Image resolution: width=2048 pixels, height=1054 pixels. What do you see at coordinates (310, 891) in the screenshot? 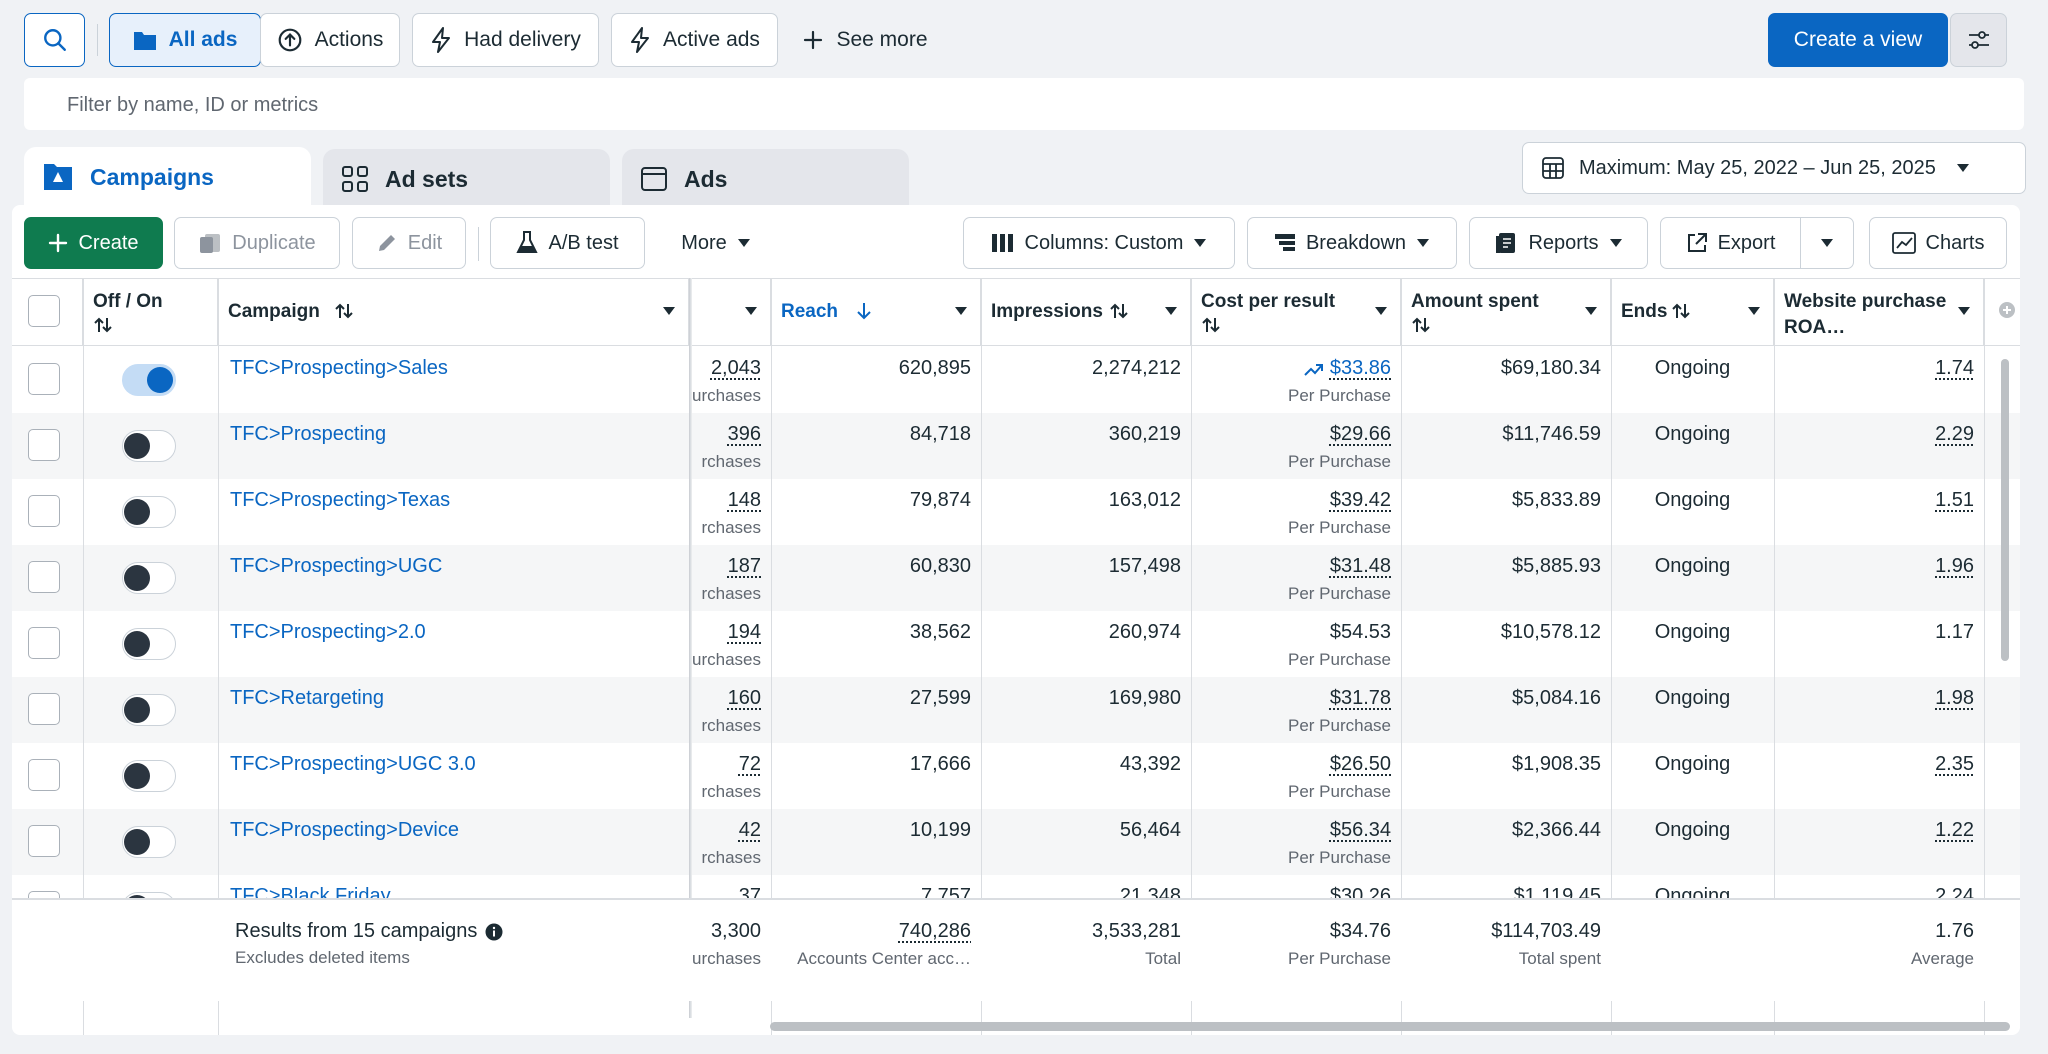
I see `campaign-name-link: TFC>Black Friday` at bounding box center [310, 891].